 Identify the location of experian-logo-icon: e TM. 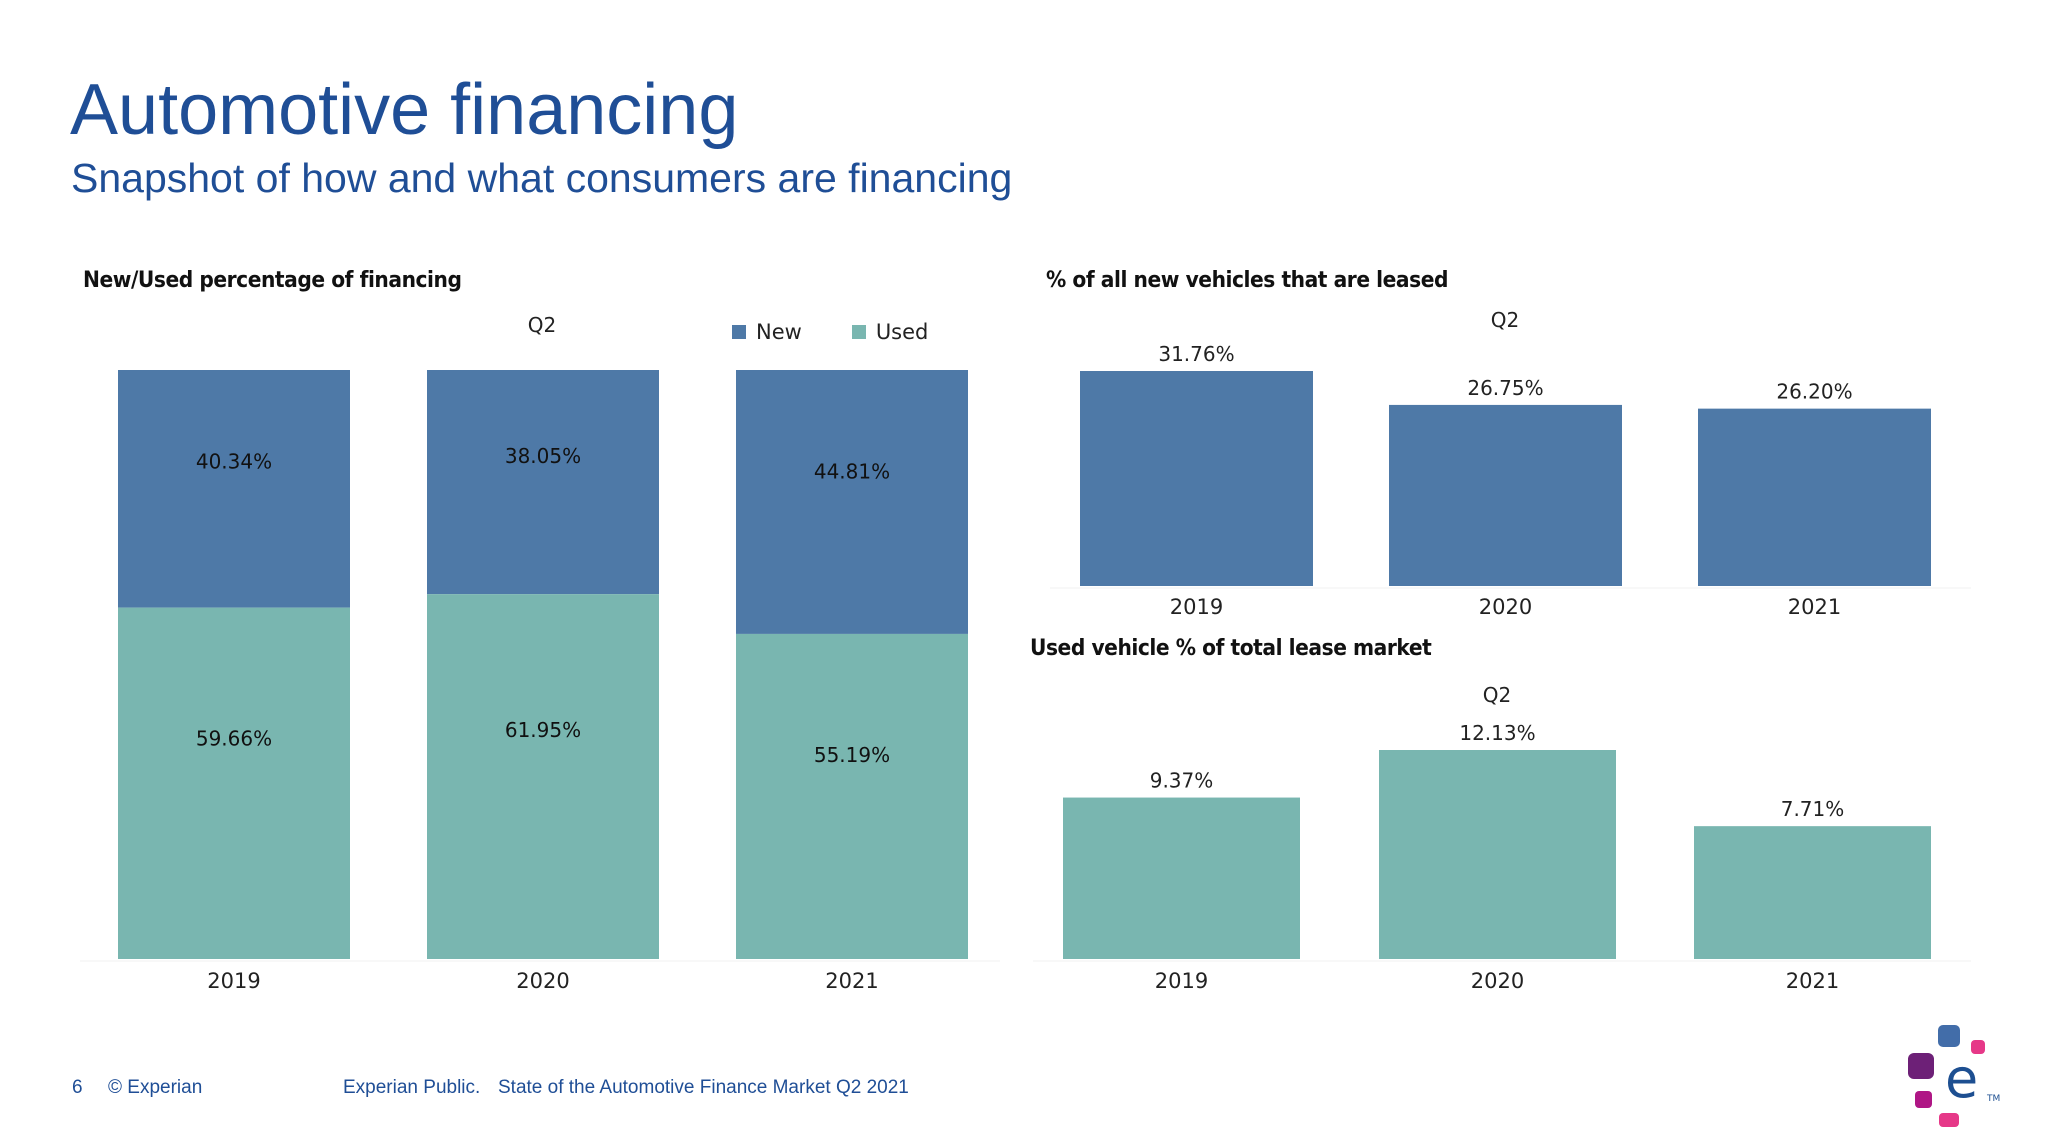
(1954, 1076).